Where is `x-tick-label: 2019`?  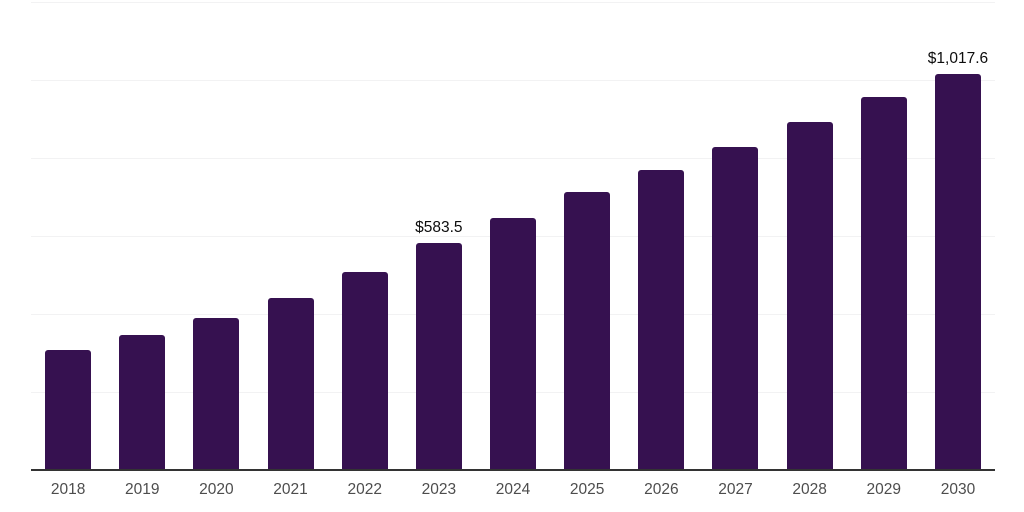 x-tick-label: 2019 is located at coordinates (142, 489).